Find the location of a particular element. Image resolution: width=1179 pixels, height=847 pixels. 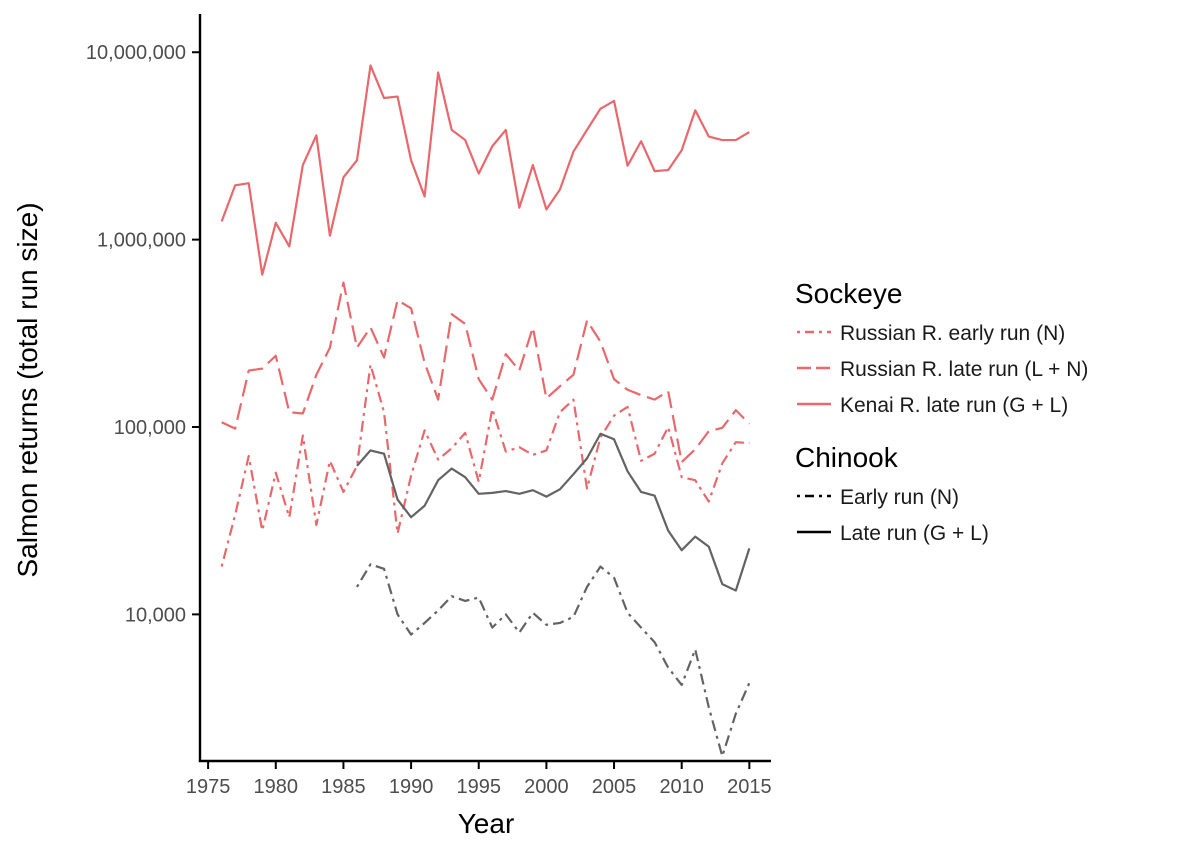

x-tick-label: 2000 is located at coordinates (546, 787).